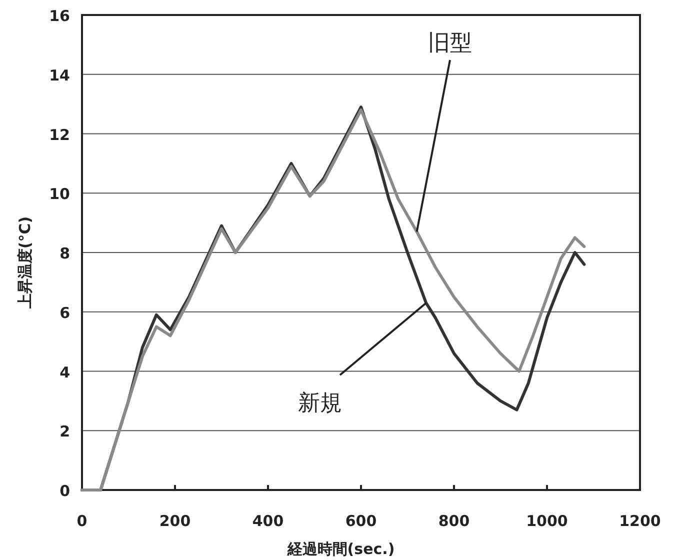 The image size is (679, 560). I want to click on x-tick-label: 400, so click(268, 521).